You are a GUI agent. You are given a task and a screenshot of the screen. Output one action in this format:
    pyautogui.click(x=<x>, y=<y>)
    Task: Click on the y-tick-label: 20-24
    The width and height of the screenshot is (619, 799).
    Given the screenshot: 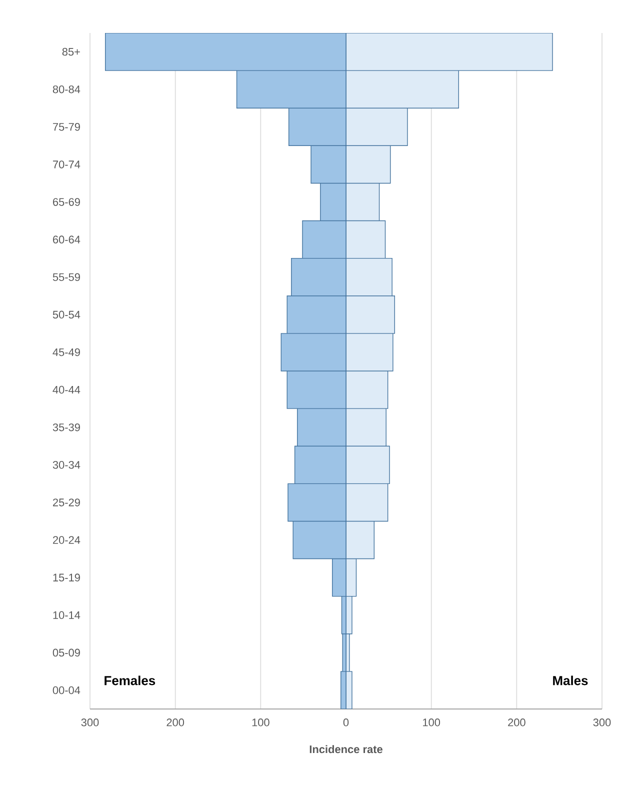 What is the action you would take?
    pyautogui.click(x=66, y=540)
    